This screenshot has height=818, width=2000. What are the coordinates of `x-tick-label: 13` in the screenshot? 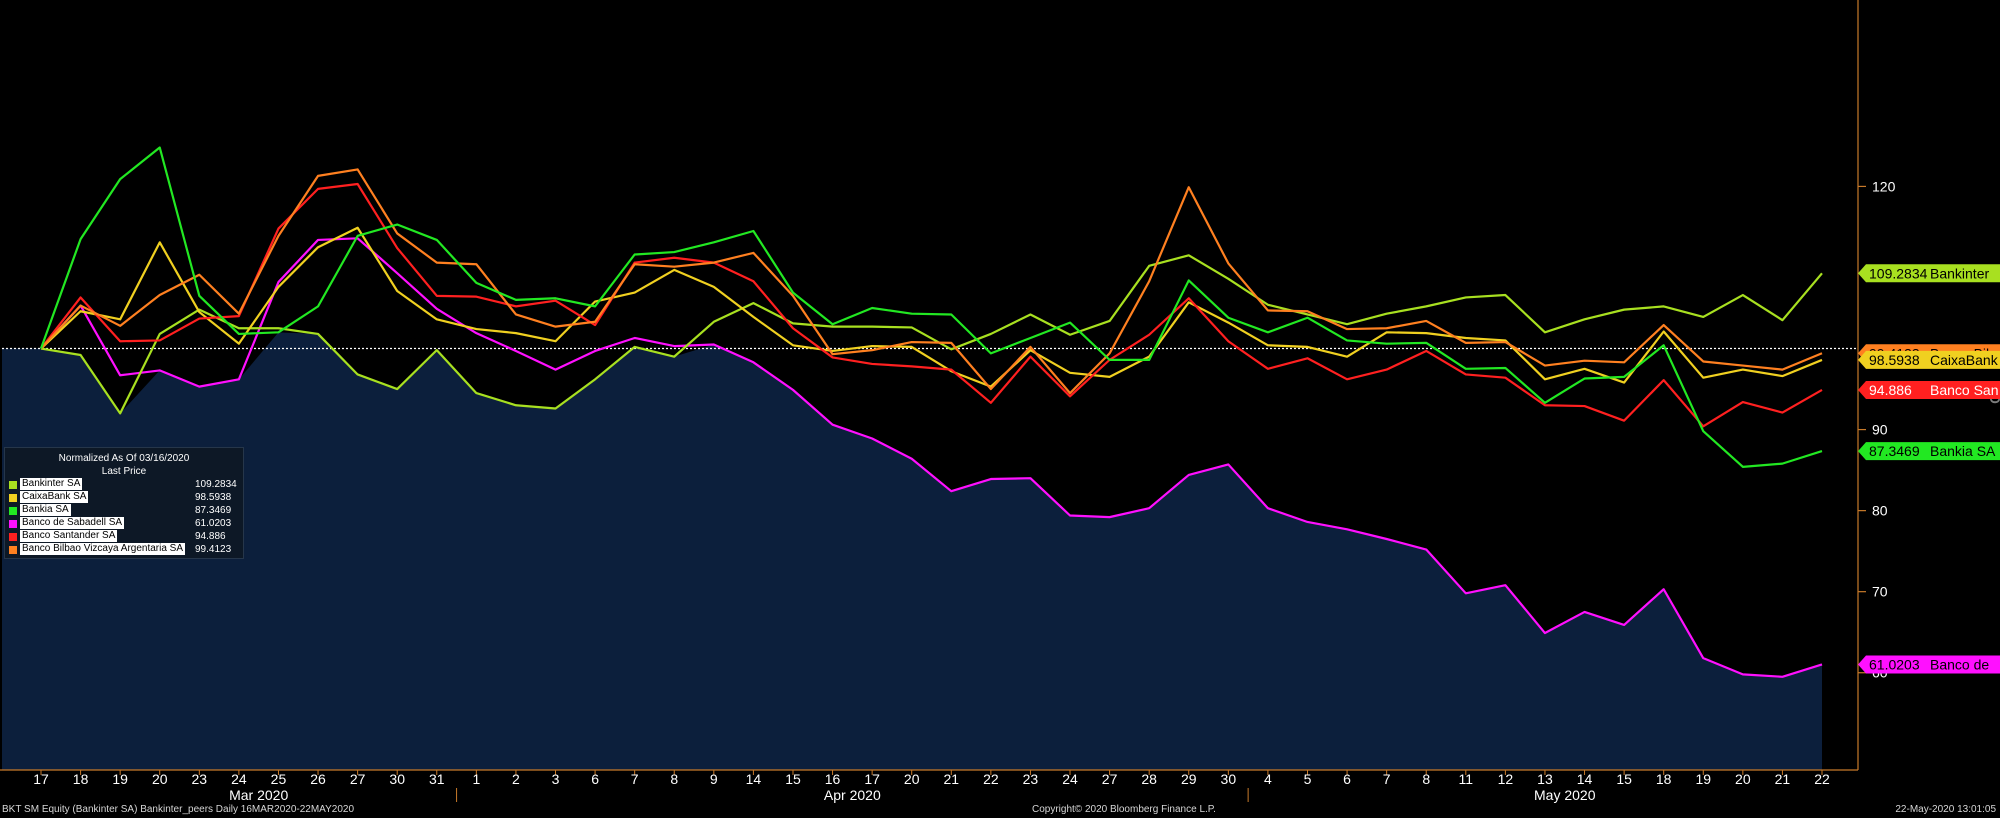 It's located at (1545, 779).